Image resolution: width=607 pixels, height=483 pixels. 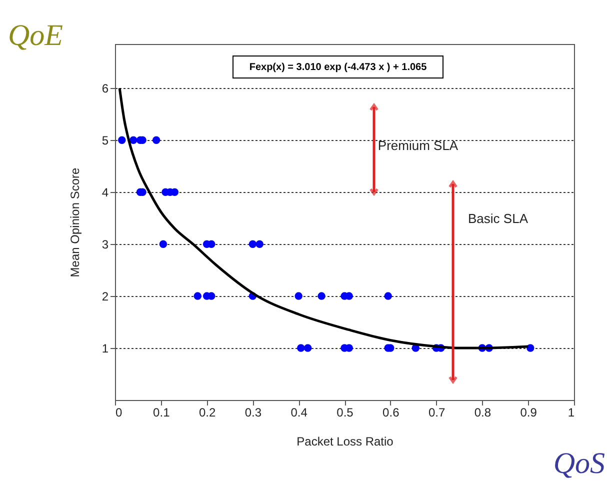 What do you see at coordinates (571, 413) in the screenshot?
I see `x-tick-label: 1` at bounding box center [571, 413].